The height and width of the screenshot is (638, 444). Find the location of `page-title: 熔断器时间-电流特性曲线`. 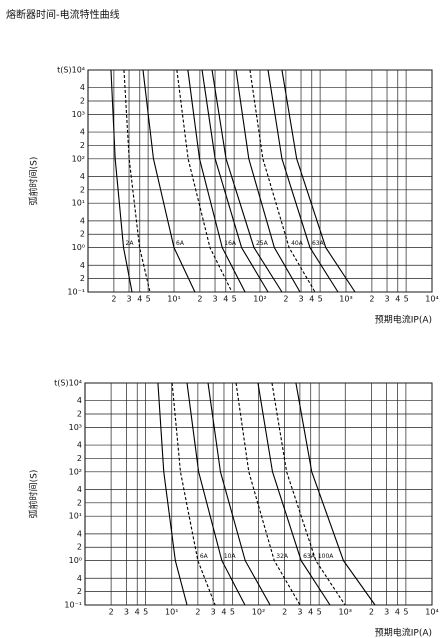

page-title: 熔断器时间-电流特性曲线 is located at coordinates (63, 14).